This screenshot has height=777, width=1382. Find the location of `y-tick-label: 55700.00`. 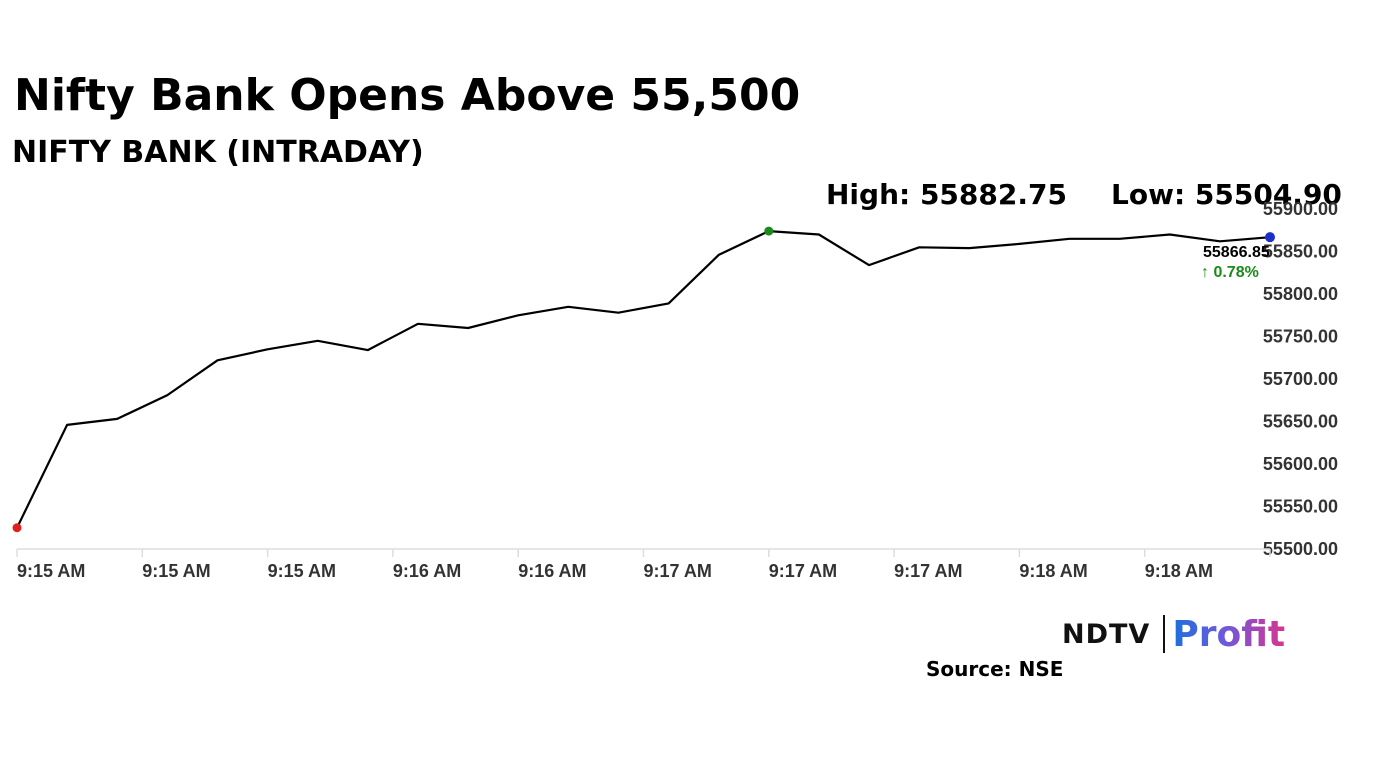

y-tick-label: 55700.00 is located at coordinates (1300, 379).